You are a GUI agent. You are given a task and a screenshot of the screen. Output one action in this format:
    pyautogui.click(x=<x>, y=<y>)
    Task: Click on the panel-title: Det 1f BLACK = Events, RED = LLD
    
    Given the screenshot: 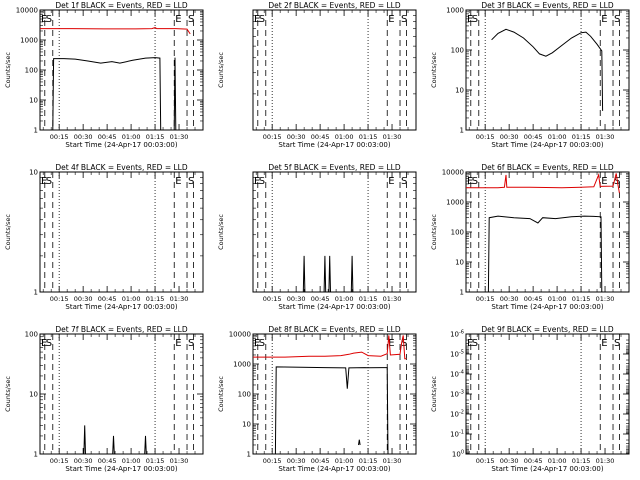 What is the action you would take?
    pyautogui.click(x=121, y=5)
    